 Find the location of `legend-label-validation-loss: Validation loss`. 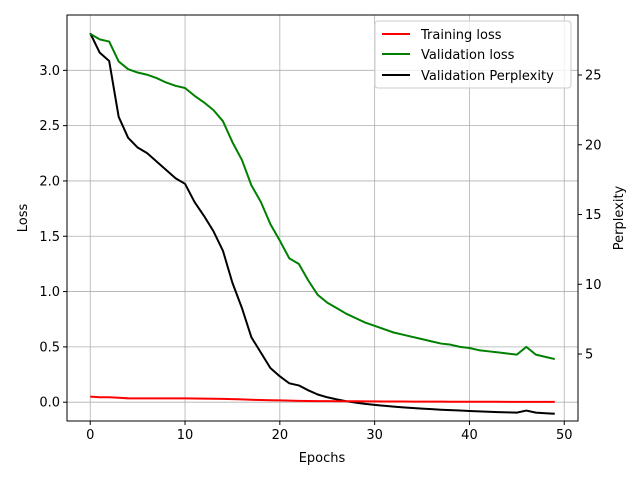

legend-label-validation-loss: Validation loss is located at coordinates (468, 55).